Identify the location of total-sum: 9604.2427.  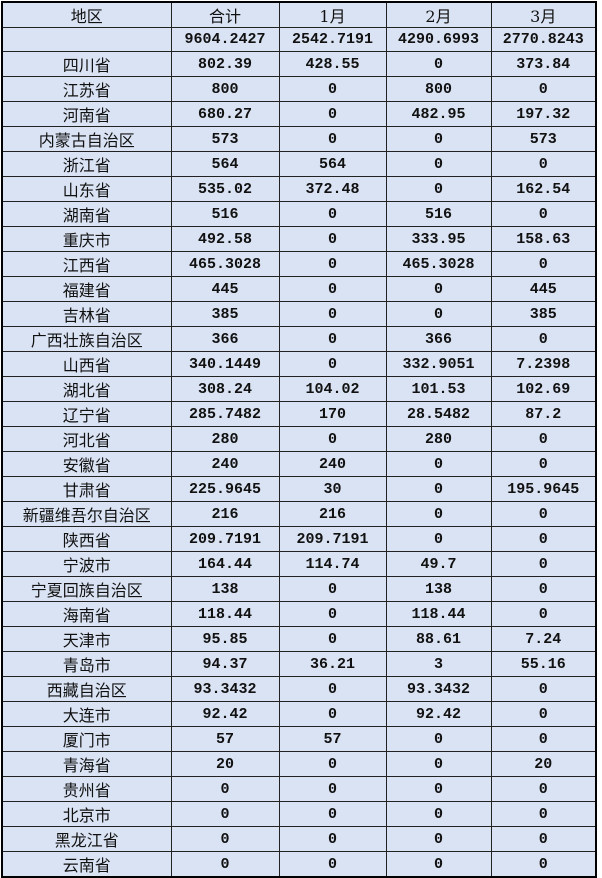
(225, 39).